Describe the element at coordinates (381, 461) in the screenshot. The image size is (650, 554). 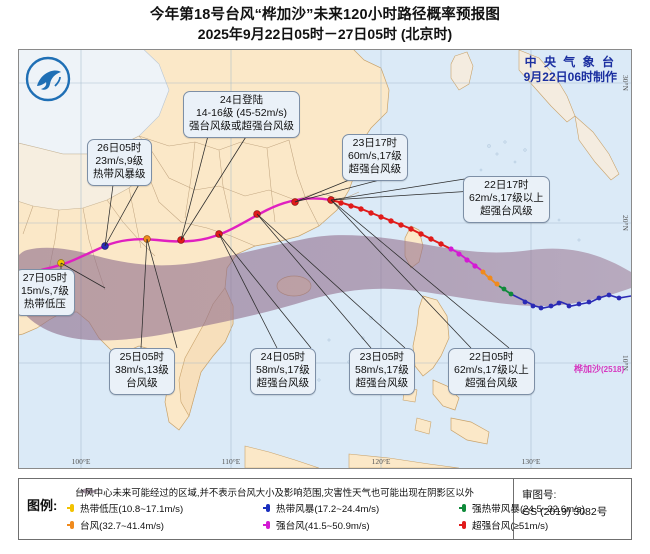
I see `lon-tick-120e: 120°E` at that location.